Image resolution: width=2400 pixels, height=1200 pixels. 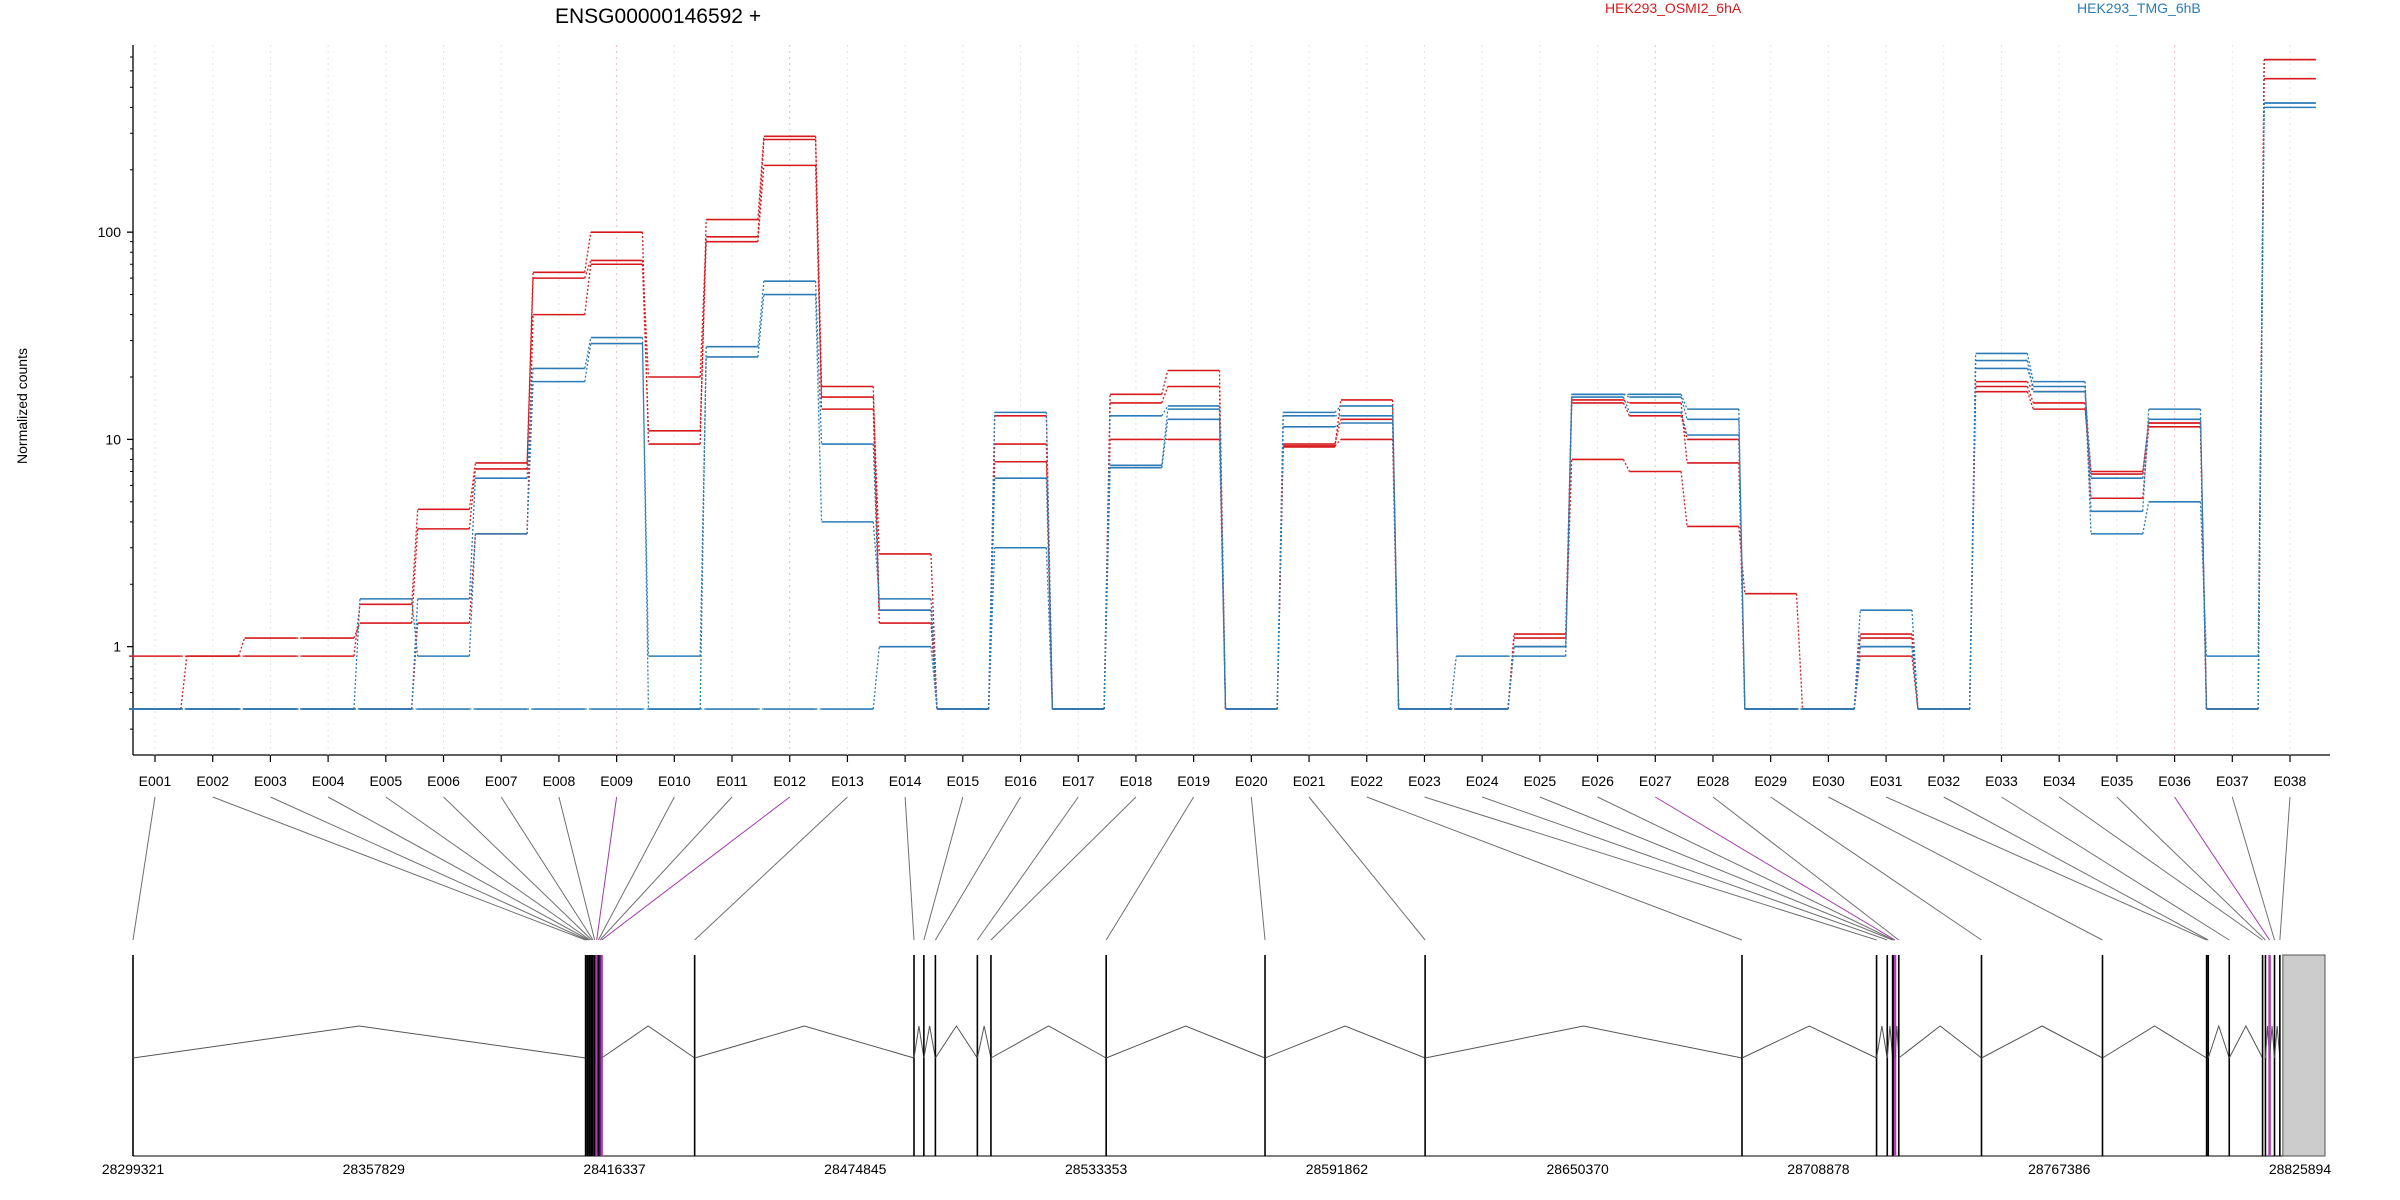 I want to click on exon-label: E034, so click(x=2059, y=781).